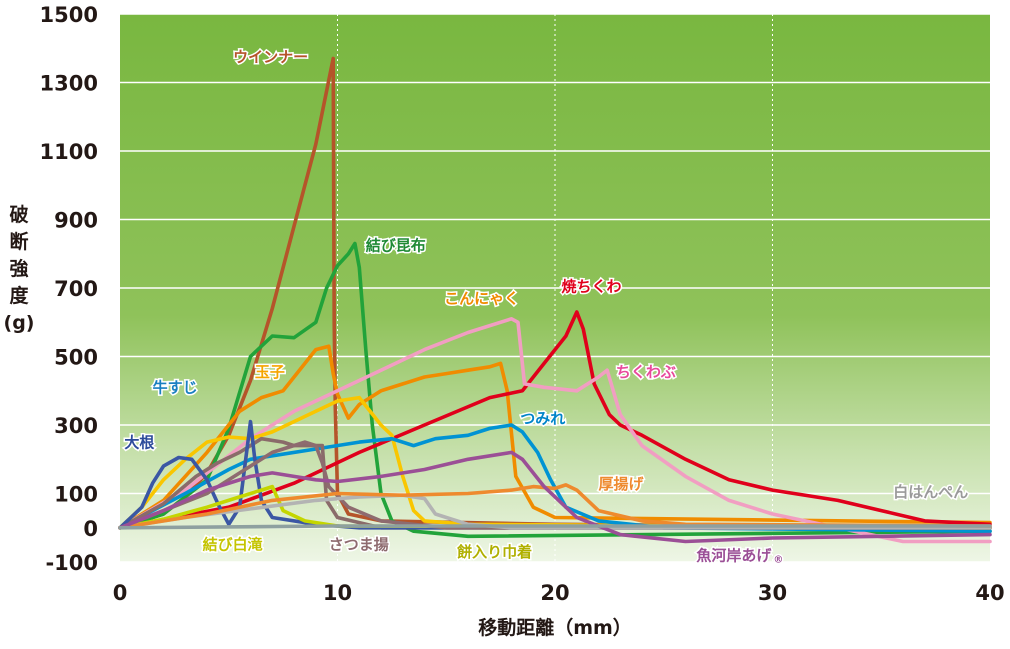 This screenshot has width=1010, height=649. I want to click on y-tick-label-3: 900, so click(76, 221).